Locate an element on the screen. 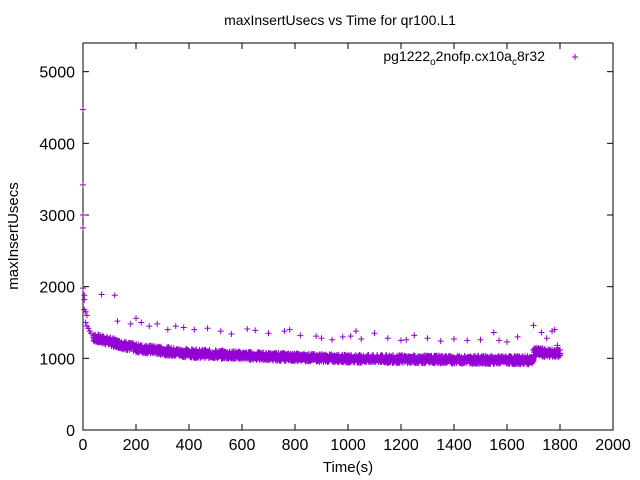  legend-entry-label: pg1222o2nofp.cx10ac8r32 is located at coordinates (464, 58).